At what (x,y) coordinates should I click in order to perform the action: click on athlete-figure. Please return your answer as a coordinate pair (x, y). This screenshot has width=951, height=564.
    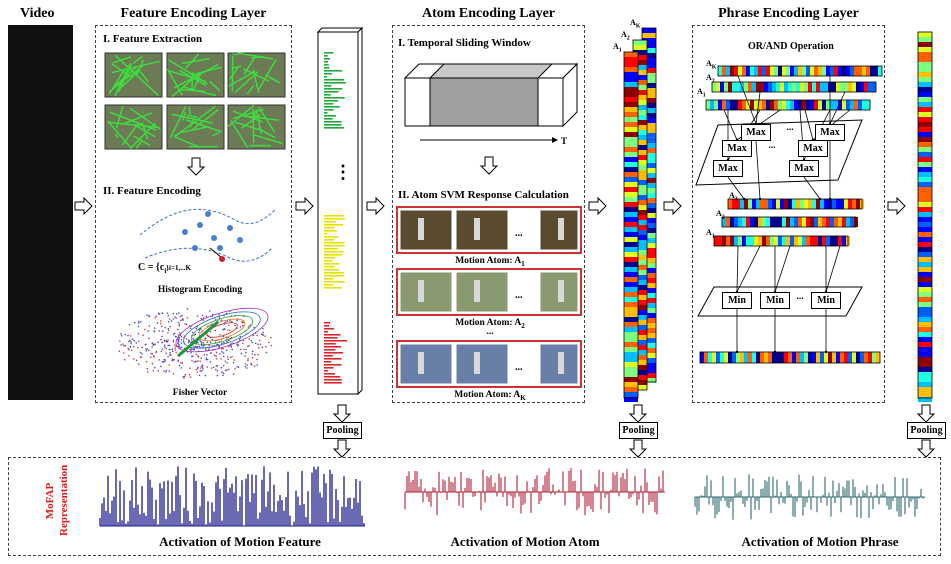
    Looking at the image, I should click on (477, 229).